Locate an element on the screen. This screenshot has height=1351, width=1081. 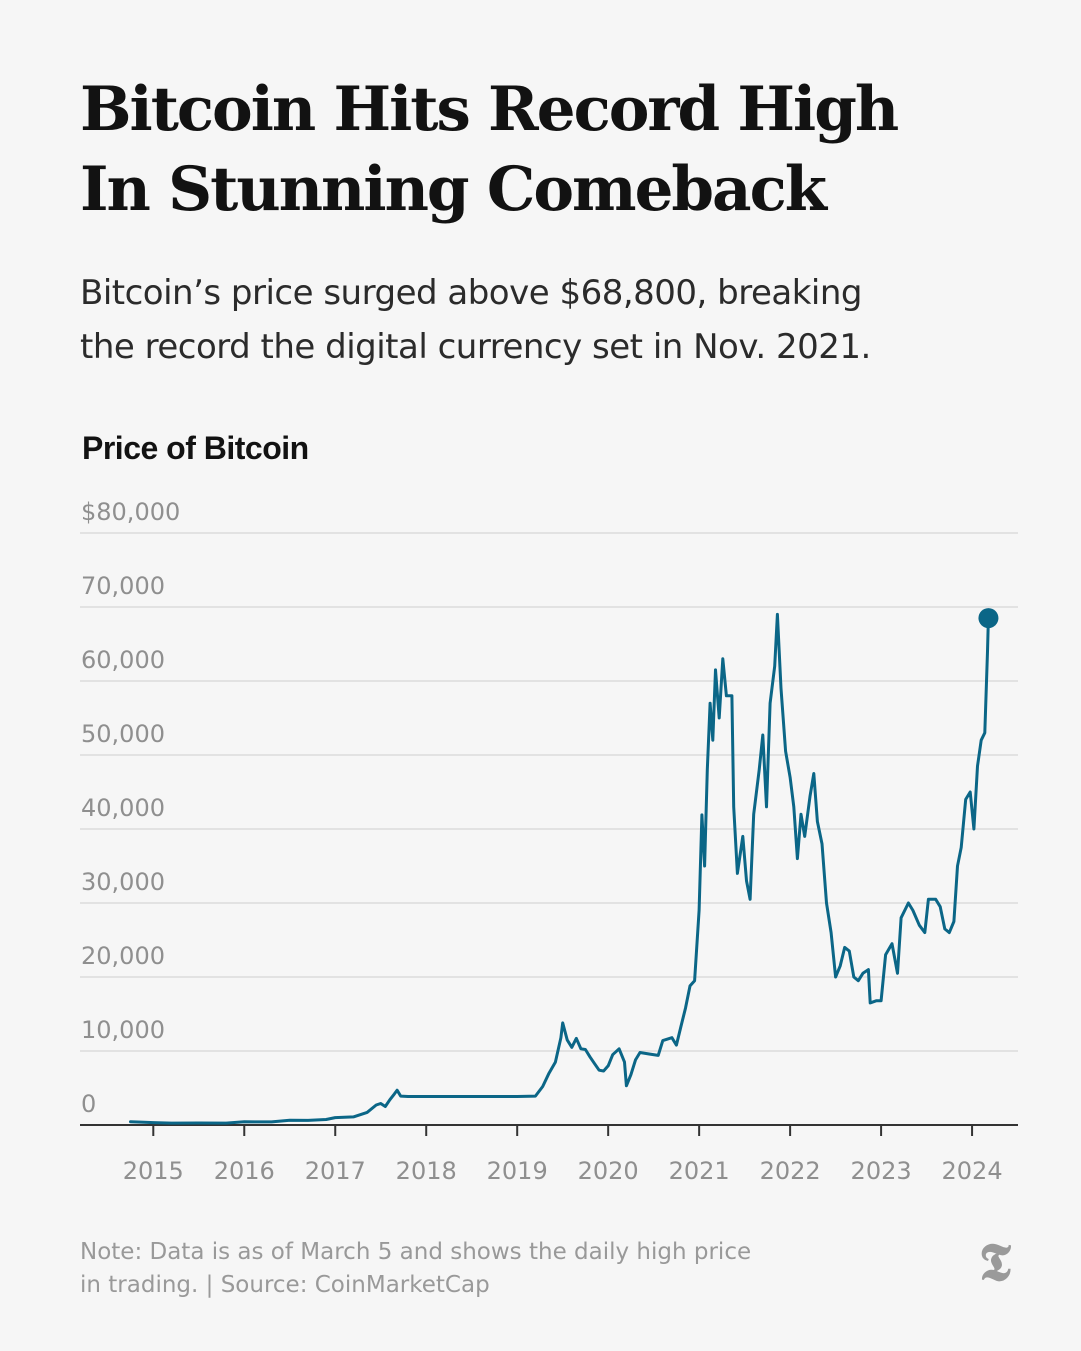
y-tick-label: 30,000 is located at coordinates (123, 882).